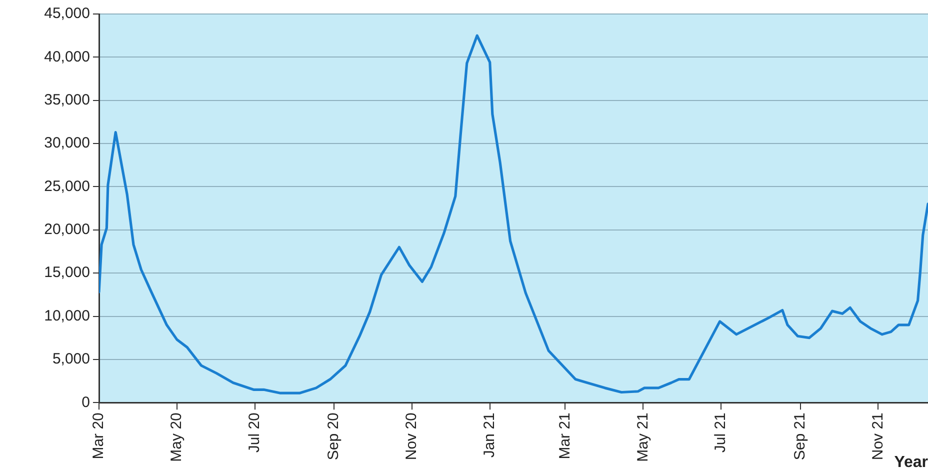  I want to click on y-tick-label: 5,000, so click(71, 359).